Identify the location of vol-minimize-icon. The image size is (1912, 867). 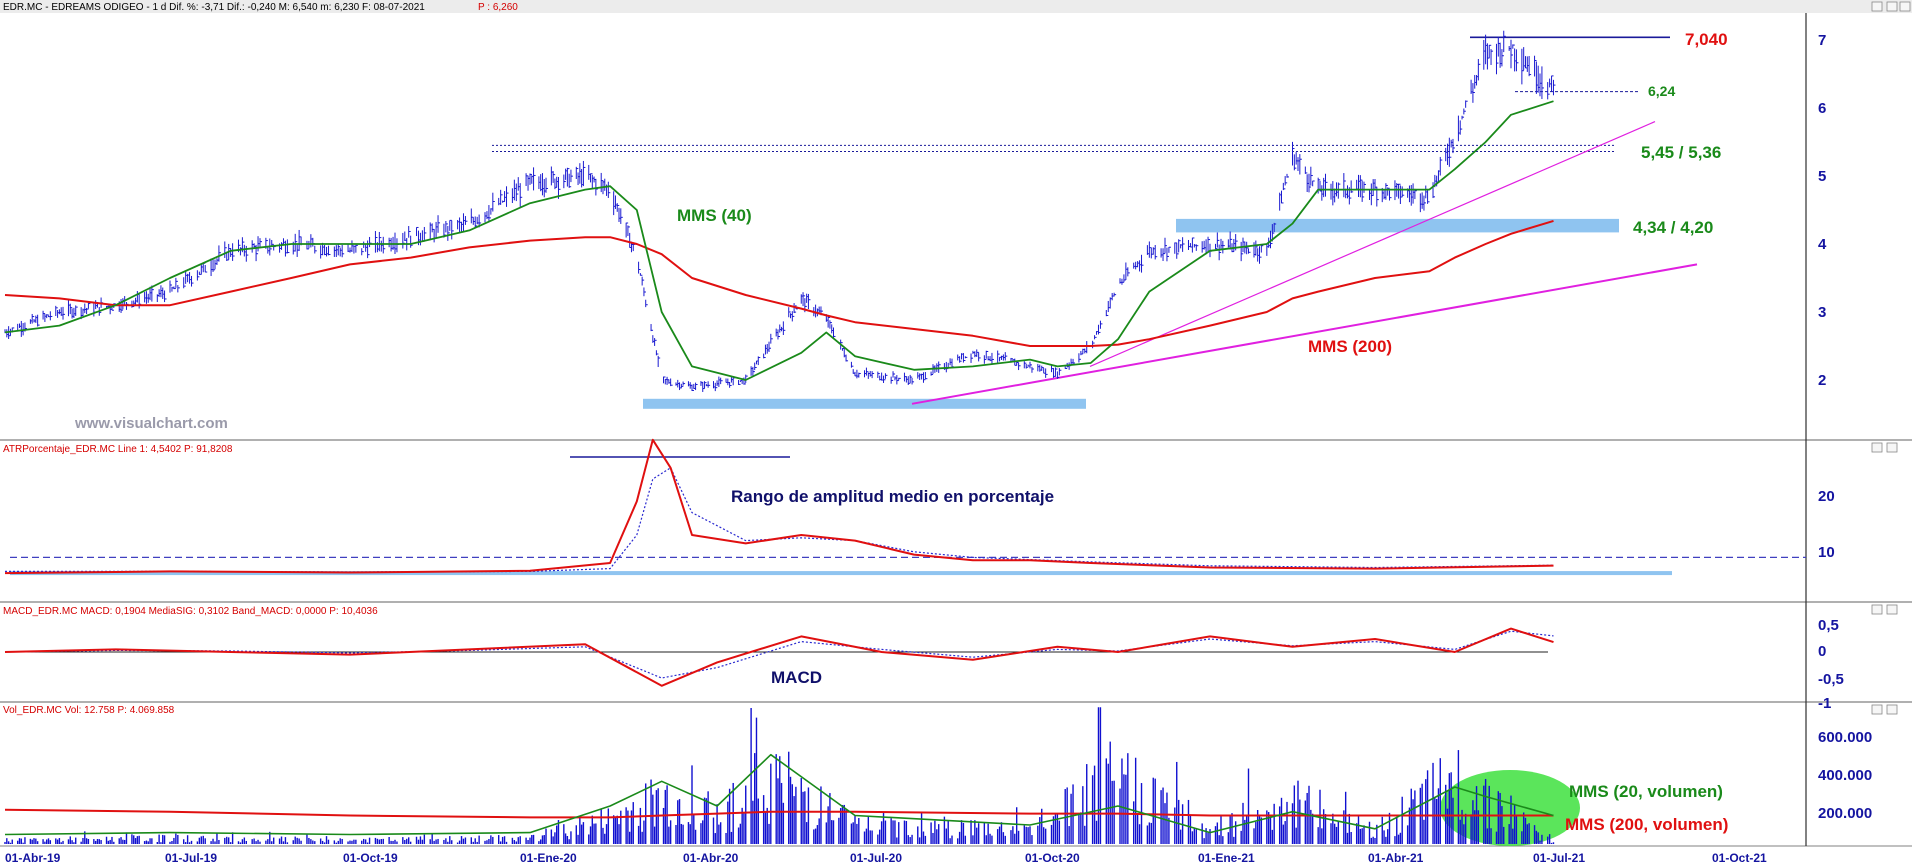
(1877, 709).